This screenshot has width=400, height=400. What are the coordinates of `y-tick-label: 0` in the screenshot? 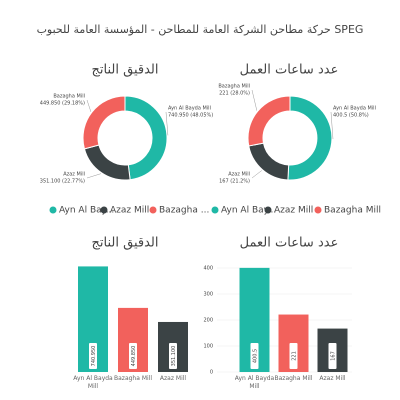 It's located at (211, 373).